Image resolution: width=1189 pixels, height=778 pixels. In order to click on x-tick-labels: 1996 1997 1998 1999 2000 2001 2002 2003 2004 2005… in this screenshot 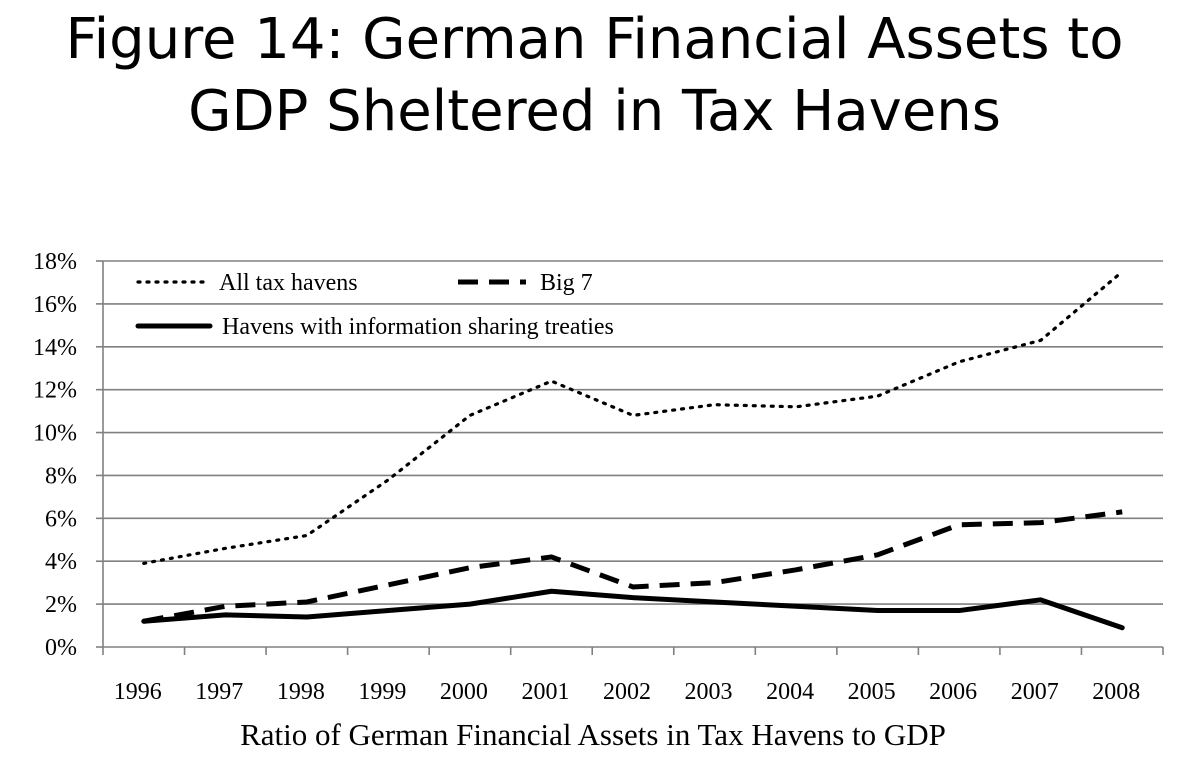, I will do `click(627, 692)`.